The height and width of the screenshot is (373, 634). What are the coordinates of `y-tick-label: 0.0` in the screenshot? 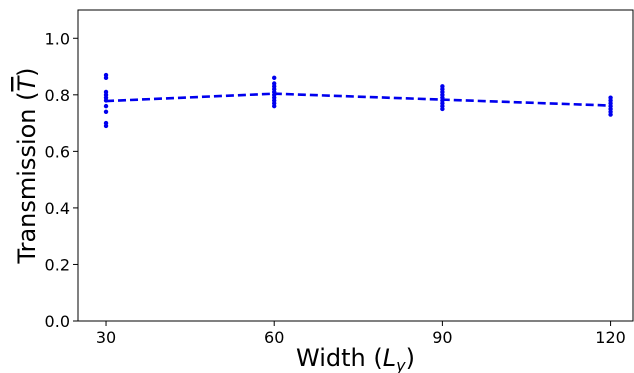 It's located at (57, 321).